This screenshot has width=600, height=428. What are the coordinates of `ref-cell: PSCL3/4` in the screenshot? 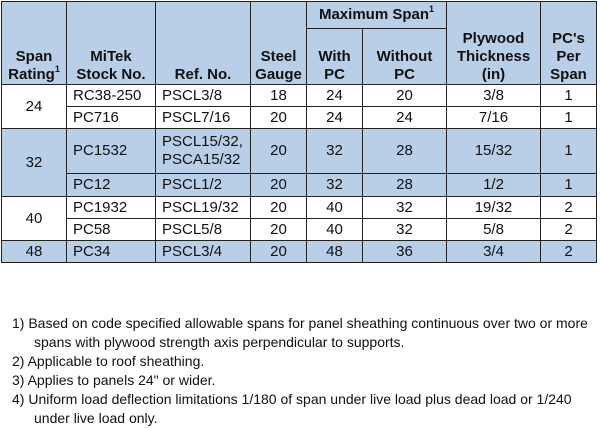 It's located at (203, 251).